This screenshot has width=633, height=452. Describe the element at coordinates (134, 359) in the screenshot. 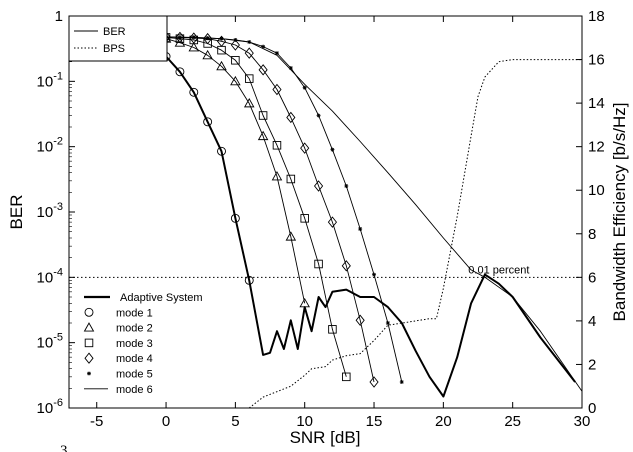

I see `legend-label: mode 4` at that location.